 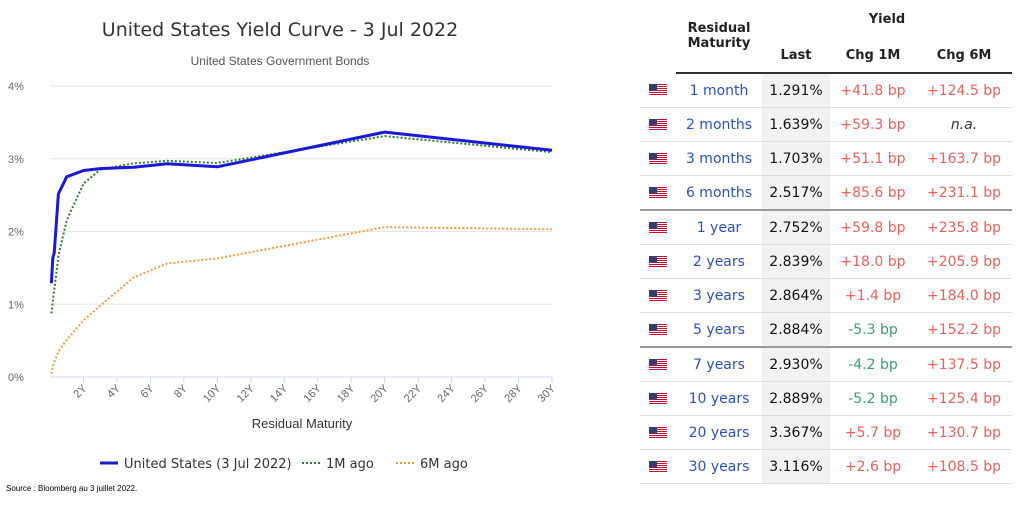 I want to click on chg1m-cell: -4.2 bp, so click(x=873, y=364).